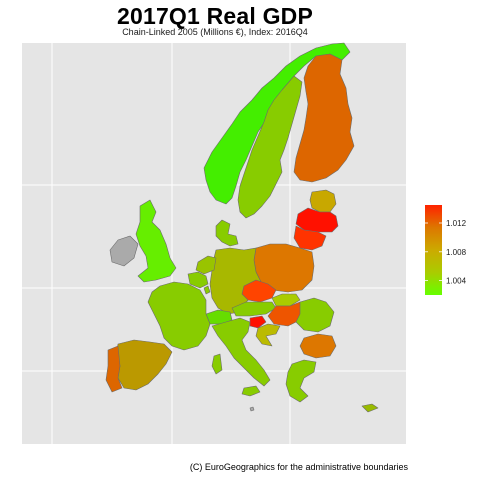 This screenshot has height=480, width=480. I want to click on legend-ticks, so click(433, 252).